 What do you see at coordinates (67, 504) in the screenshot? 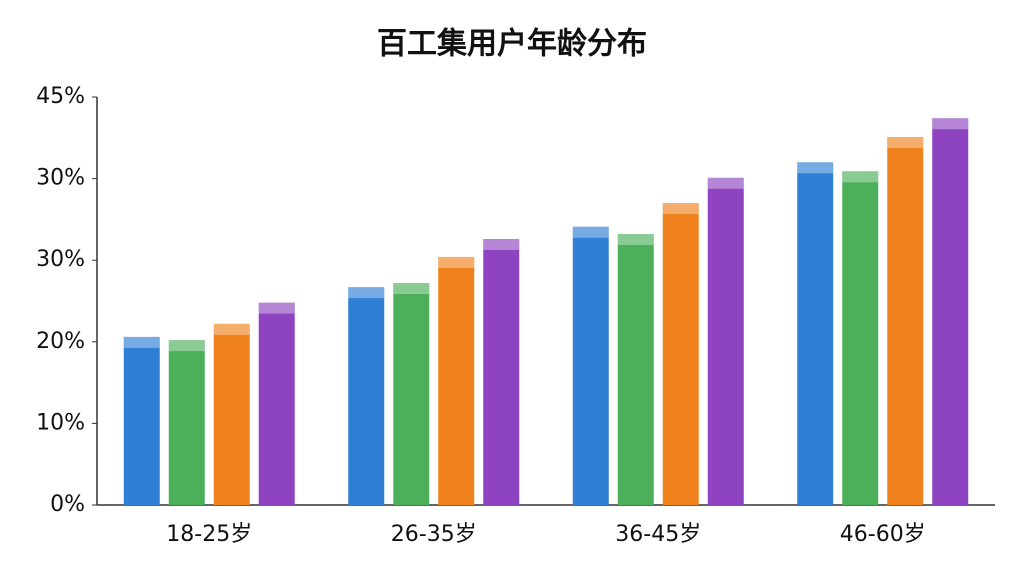
I see `y-tick-label: 0%` at bounding box center [67, 504].